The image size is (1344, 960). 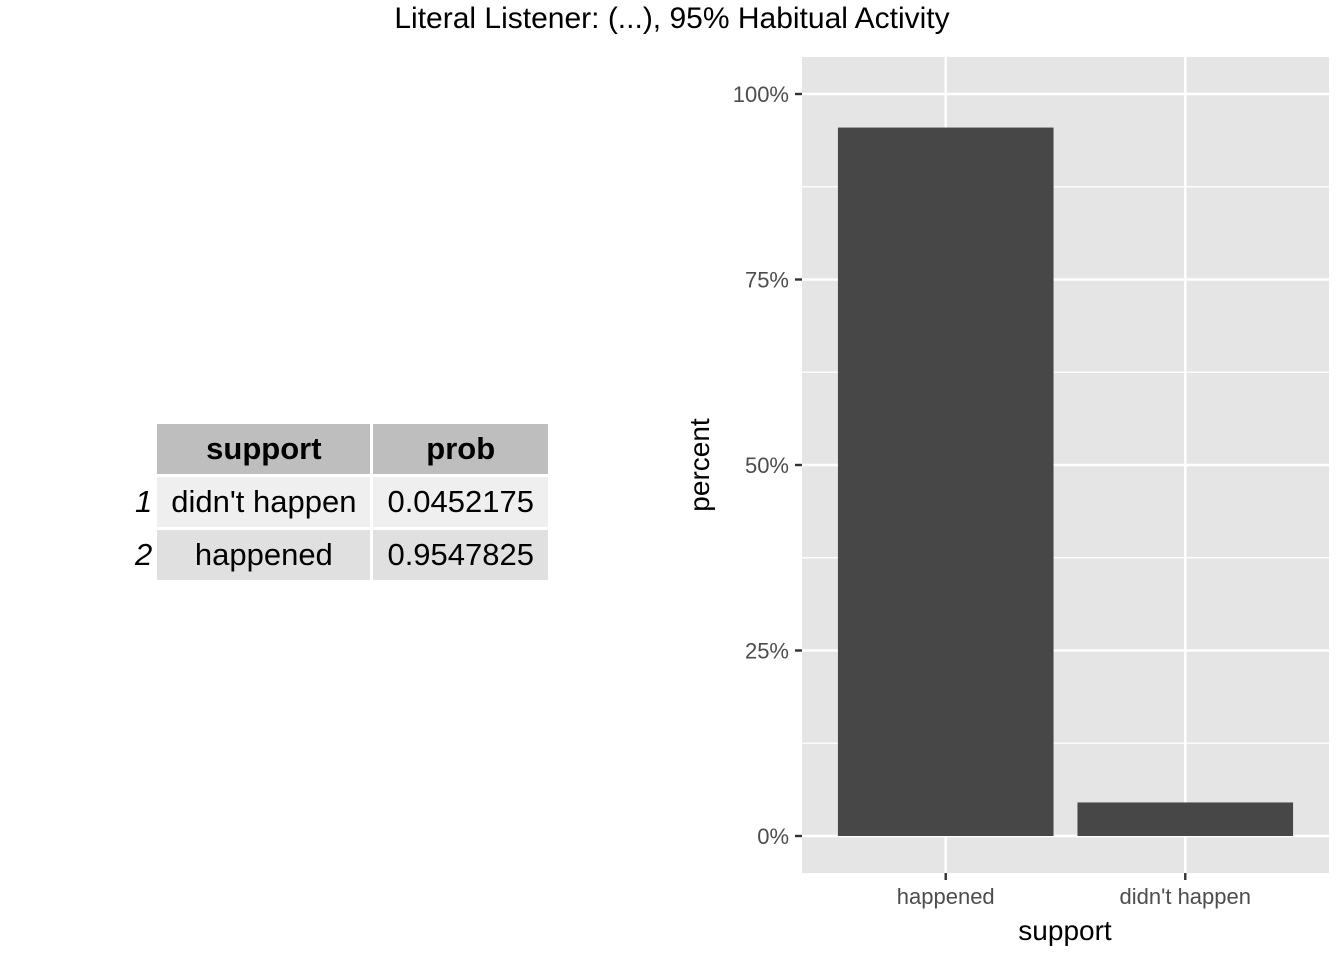 What do you see at coordinates (699, 465) in the screenshot?
I see `y-axis-title: percent` at bounding box center [699, 465].